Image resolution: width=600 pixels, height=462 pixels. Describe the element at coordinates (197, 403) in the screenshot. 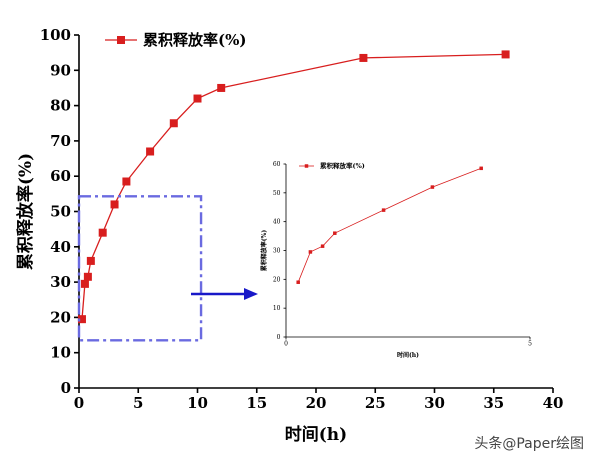

I see `x-tick-label: 10` at that location.